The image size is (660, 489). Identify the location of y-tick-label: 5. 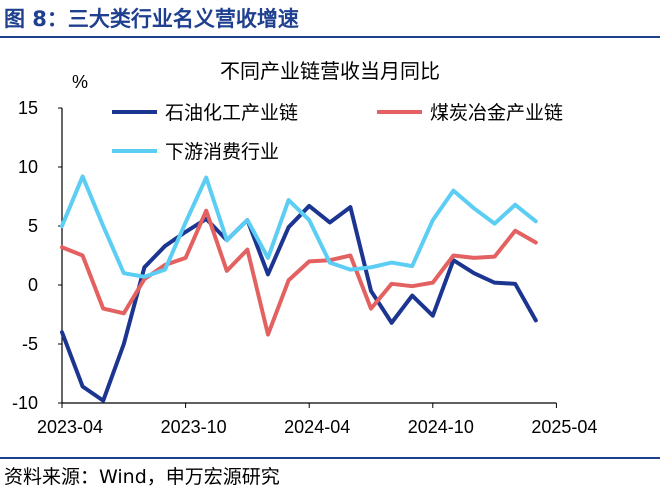
(33, 226).